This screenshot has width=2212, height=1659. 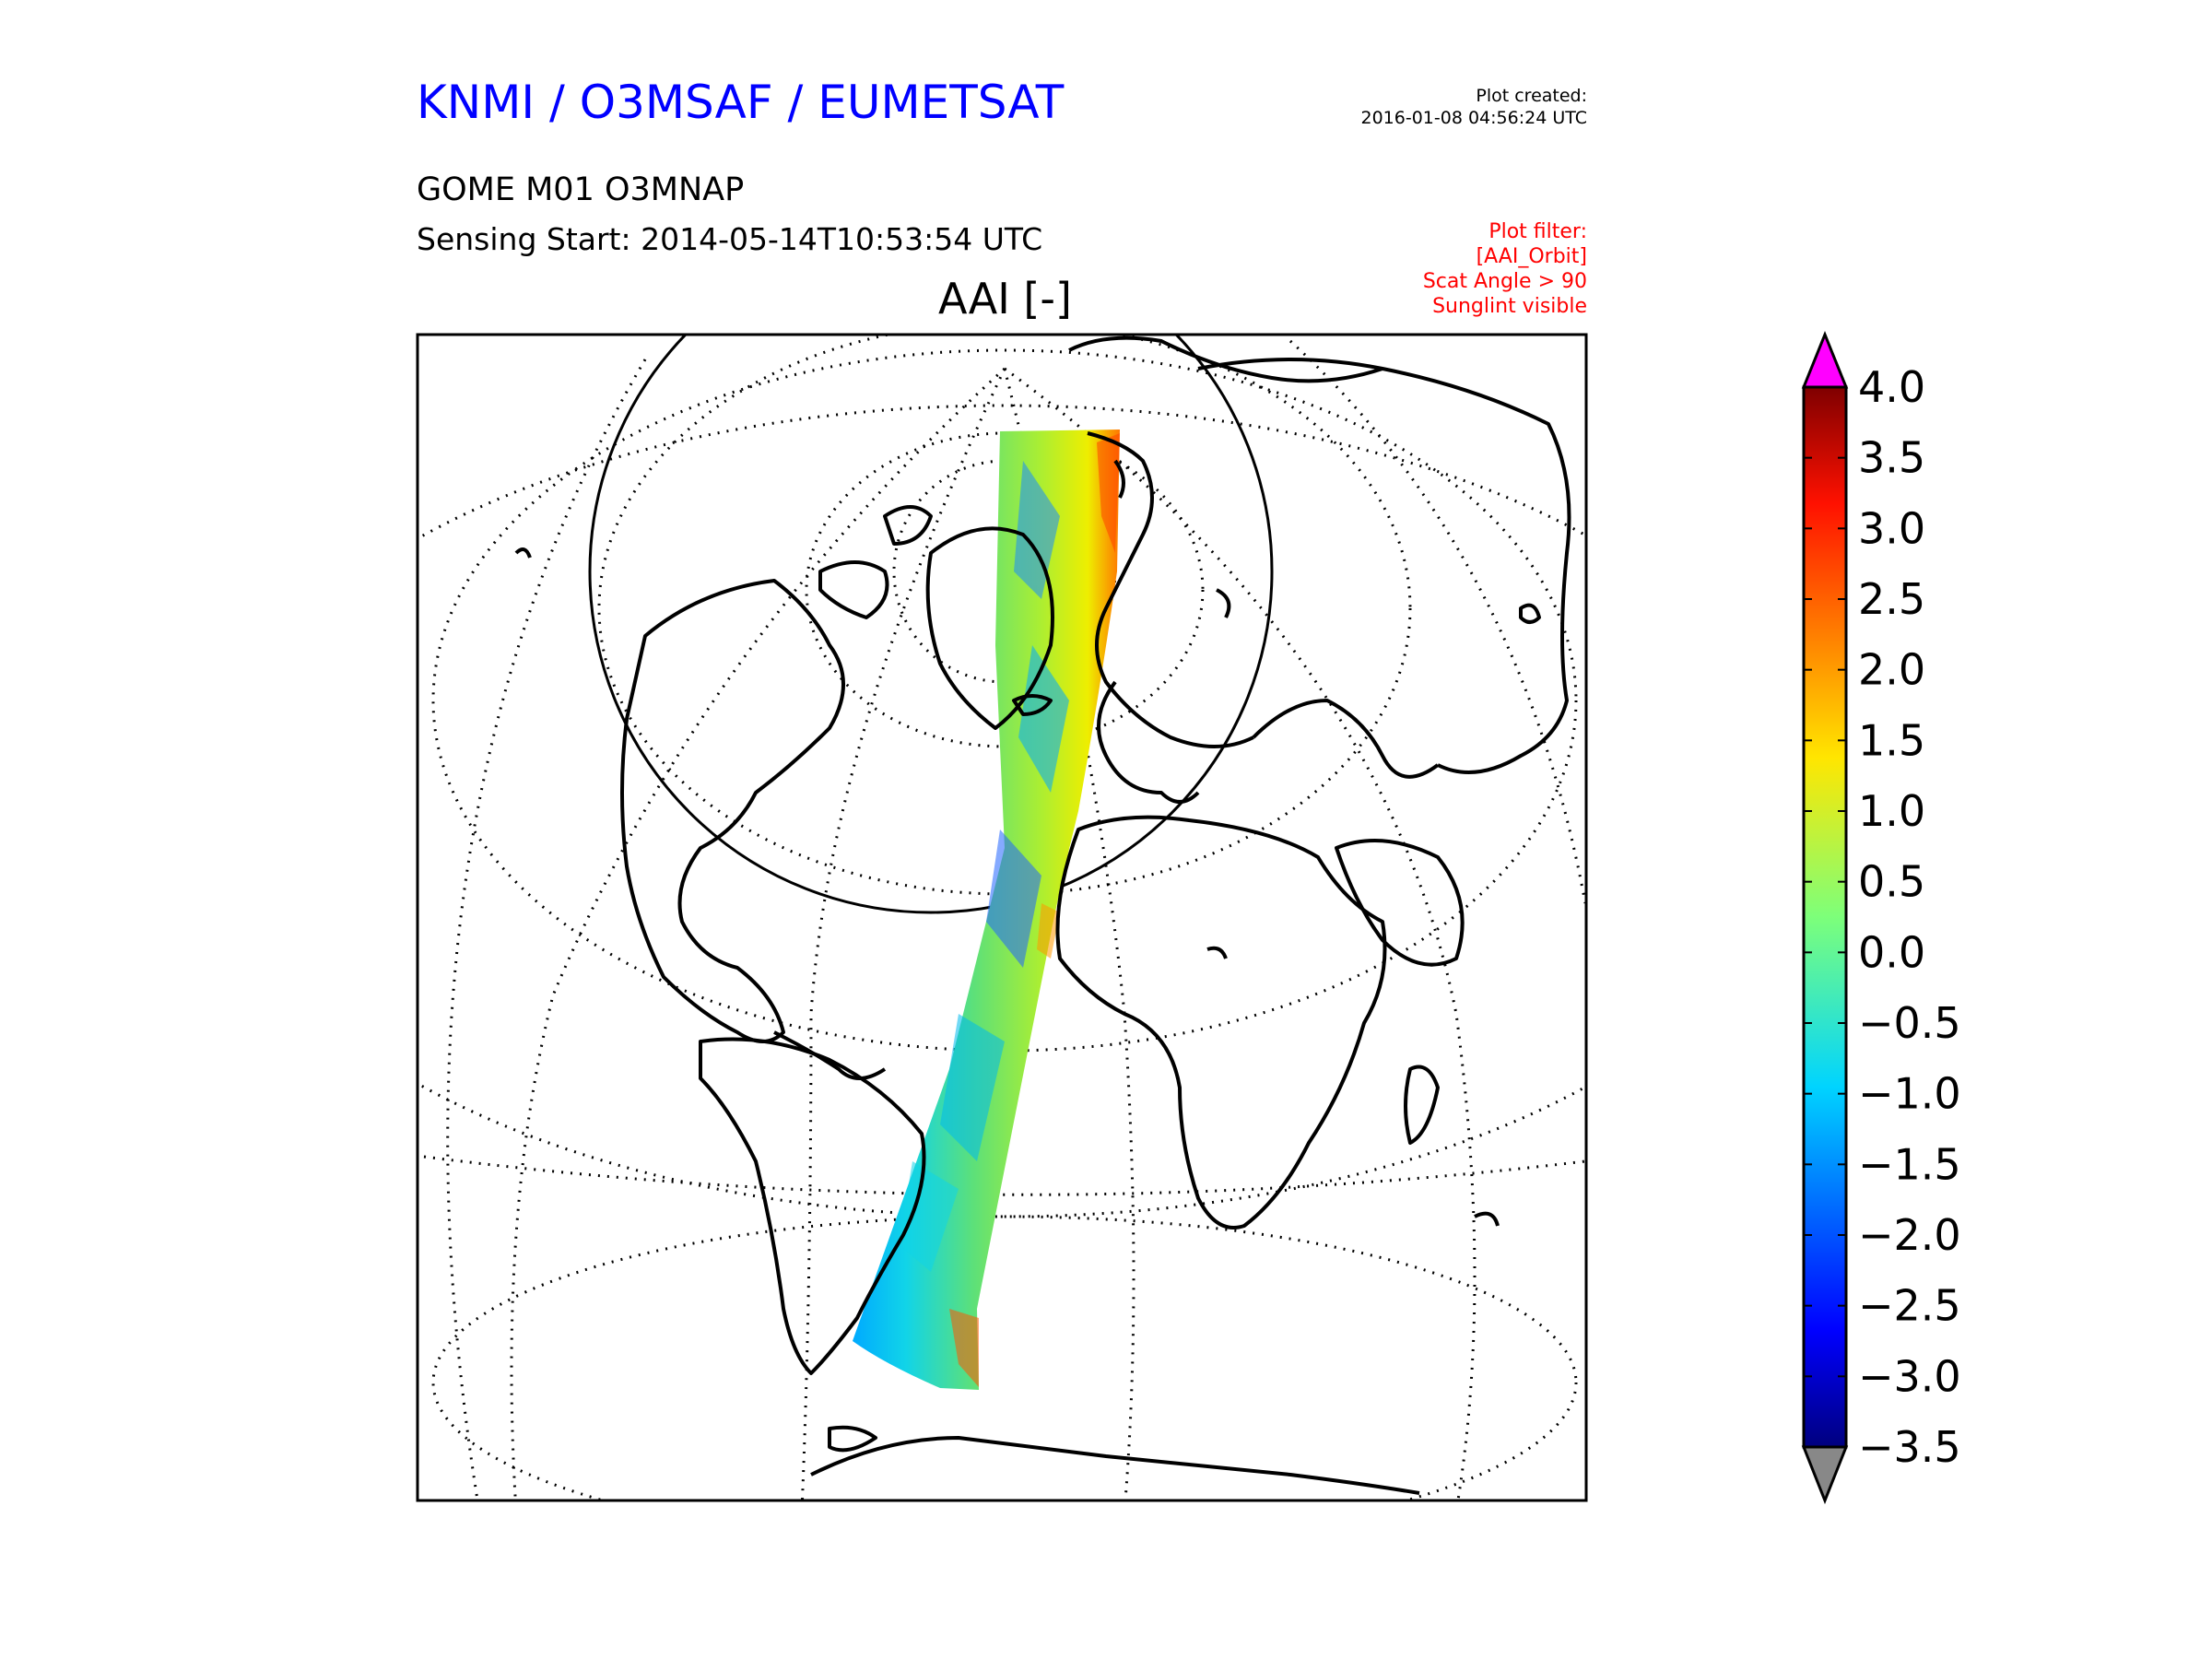 What do you see at coordinates (1909, 1023) in the screenshot?
I see `colorbar-tick-label: −0.5` at bounding box center [1909, 1023].